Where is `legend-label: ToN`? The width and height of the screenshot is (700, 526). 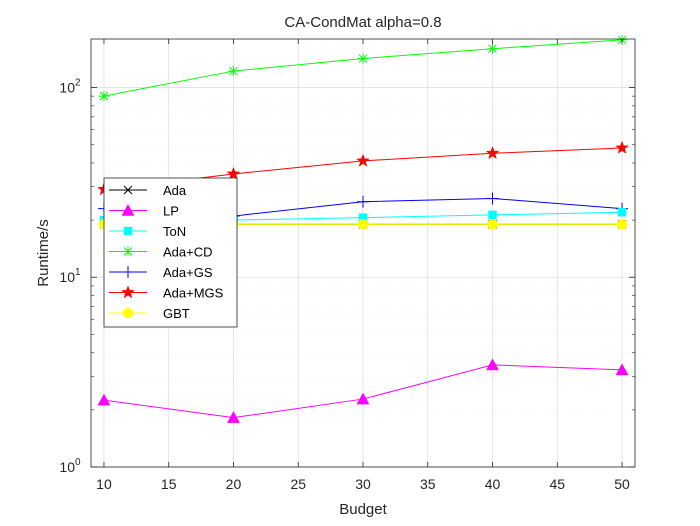 legend-label: ToN is located at coordinates (174, 231).